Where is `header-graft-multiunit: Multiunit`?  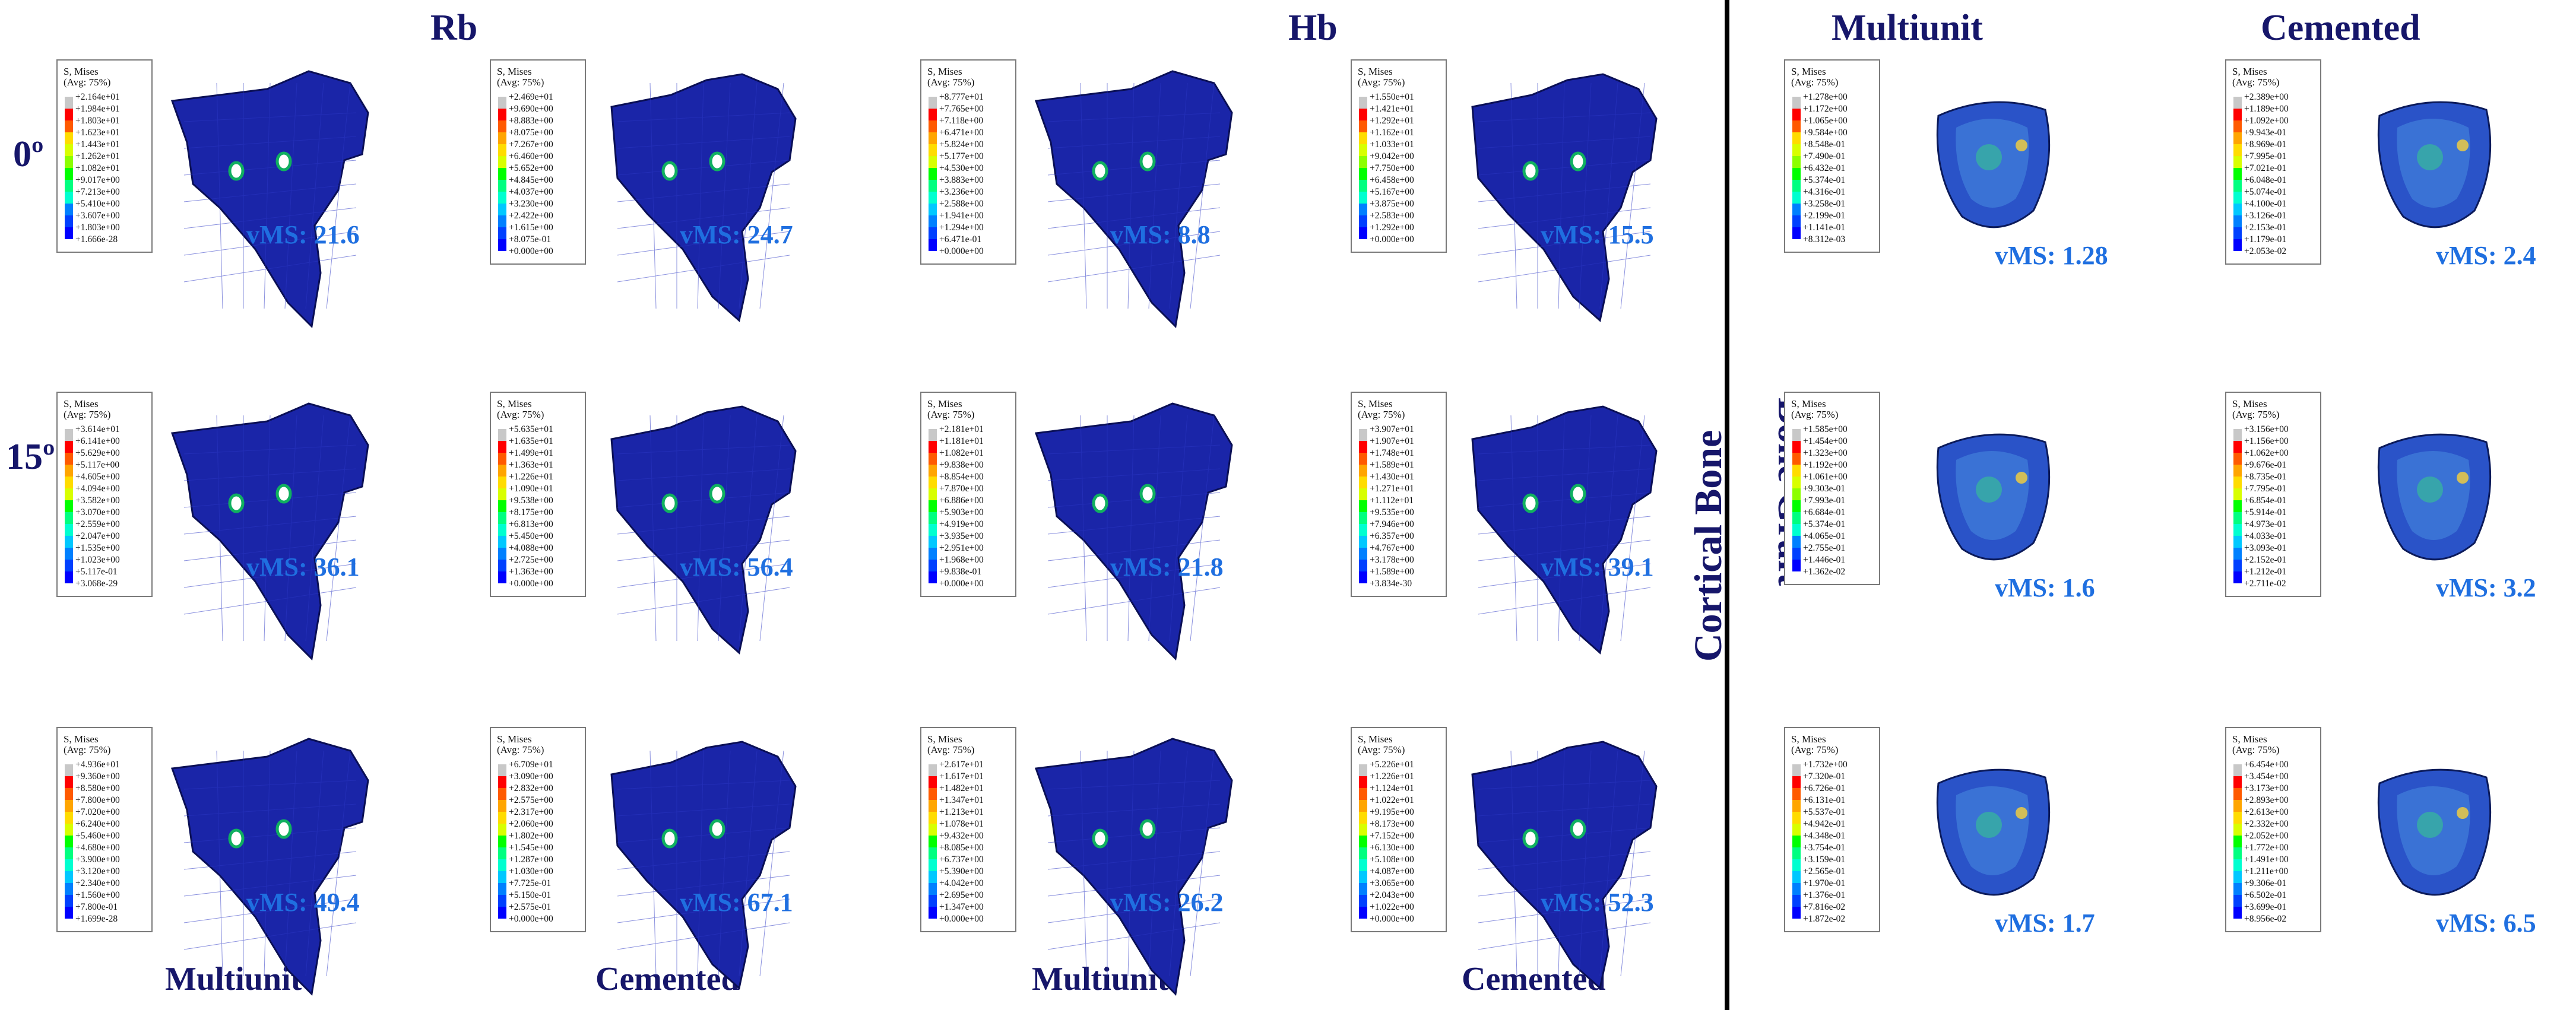 header-graft-multiunit: Multiunit is located at coordinates (1908, 28).